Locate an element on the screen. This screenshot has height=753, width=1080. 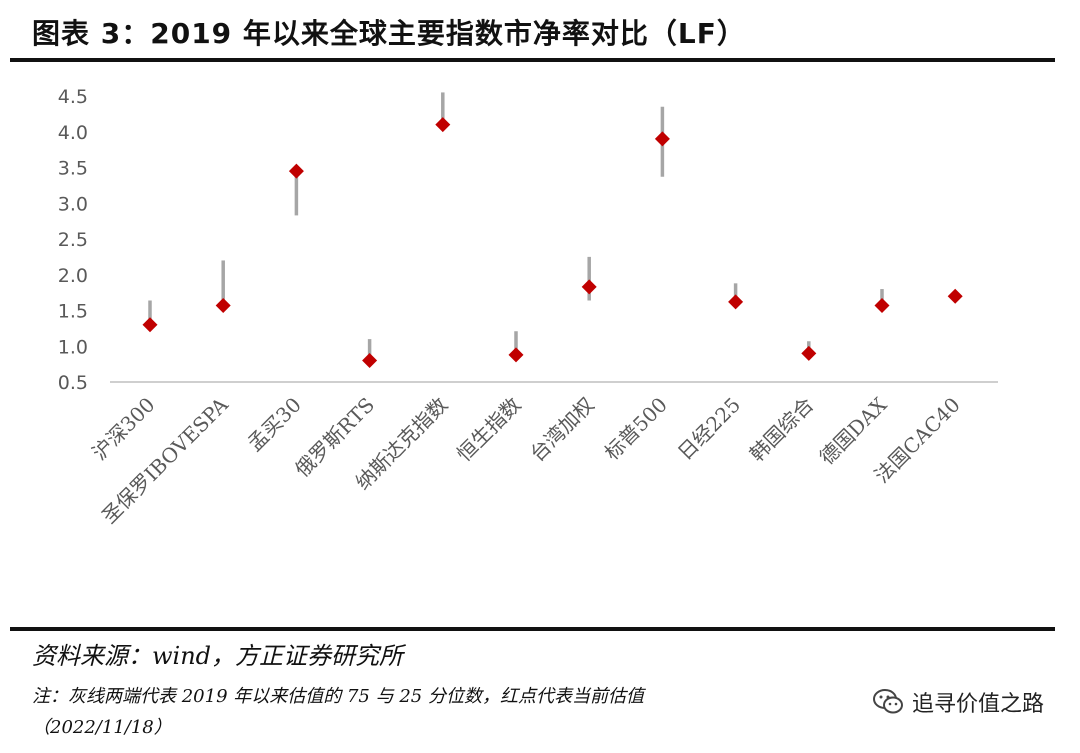
top-rule is located at coordinates (532, 60).